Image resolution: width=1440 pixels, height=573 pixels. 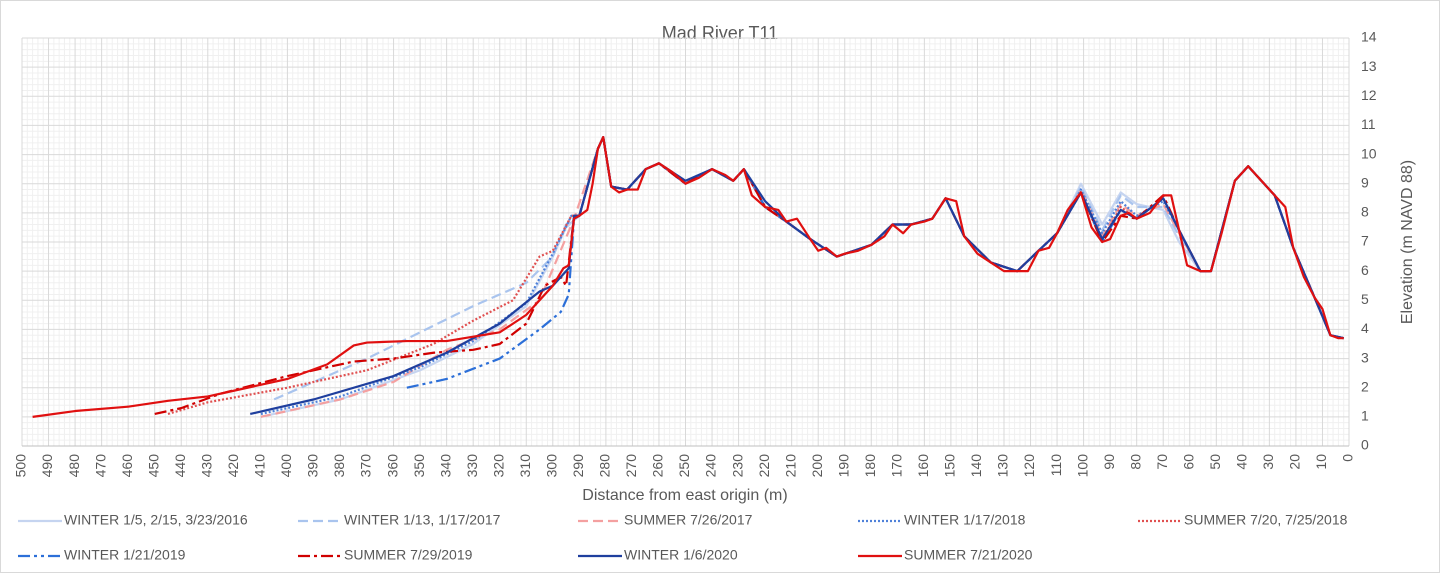 I want to click on x-tick-label: 460, so click(x=127, y=466).